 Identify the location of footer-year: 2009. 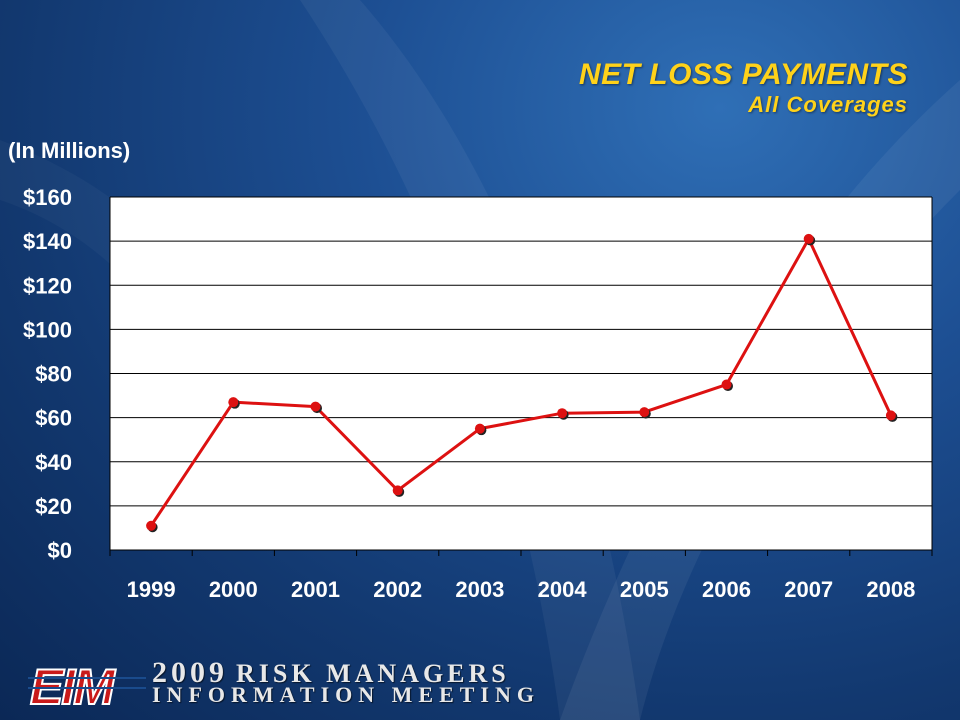
(190, 672).